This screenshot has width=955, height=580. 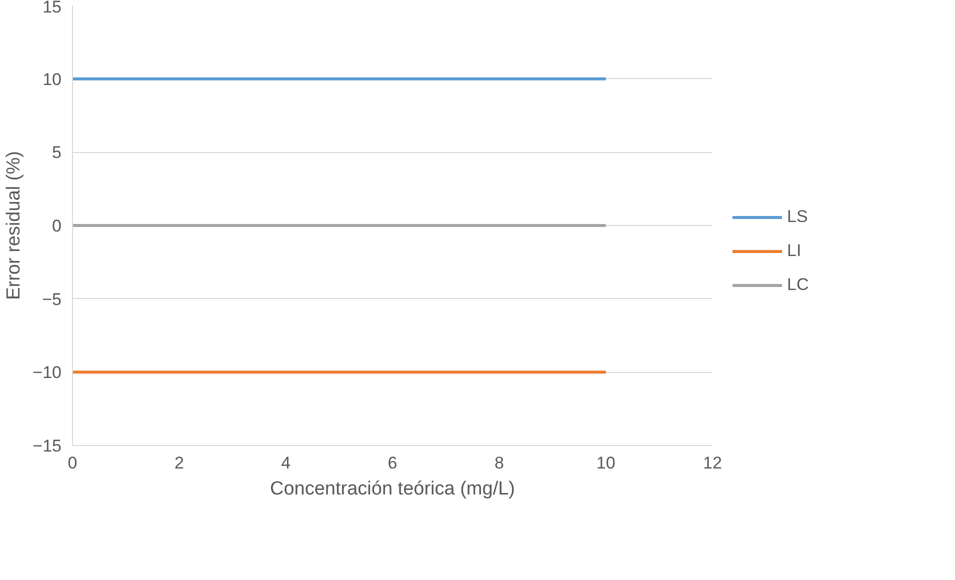 I want to click on y-axis-title: Error residual (%), so click(x=14, y=225).